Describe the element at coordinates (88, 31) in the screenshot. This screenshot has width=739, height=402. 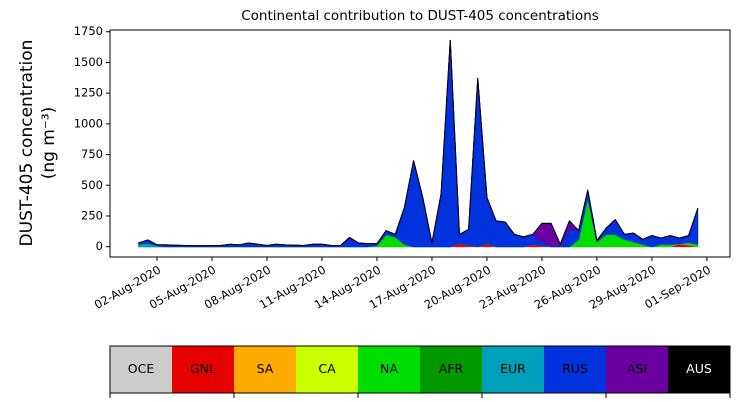
I see `y-tick-label: 1750` at that location.